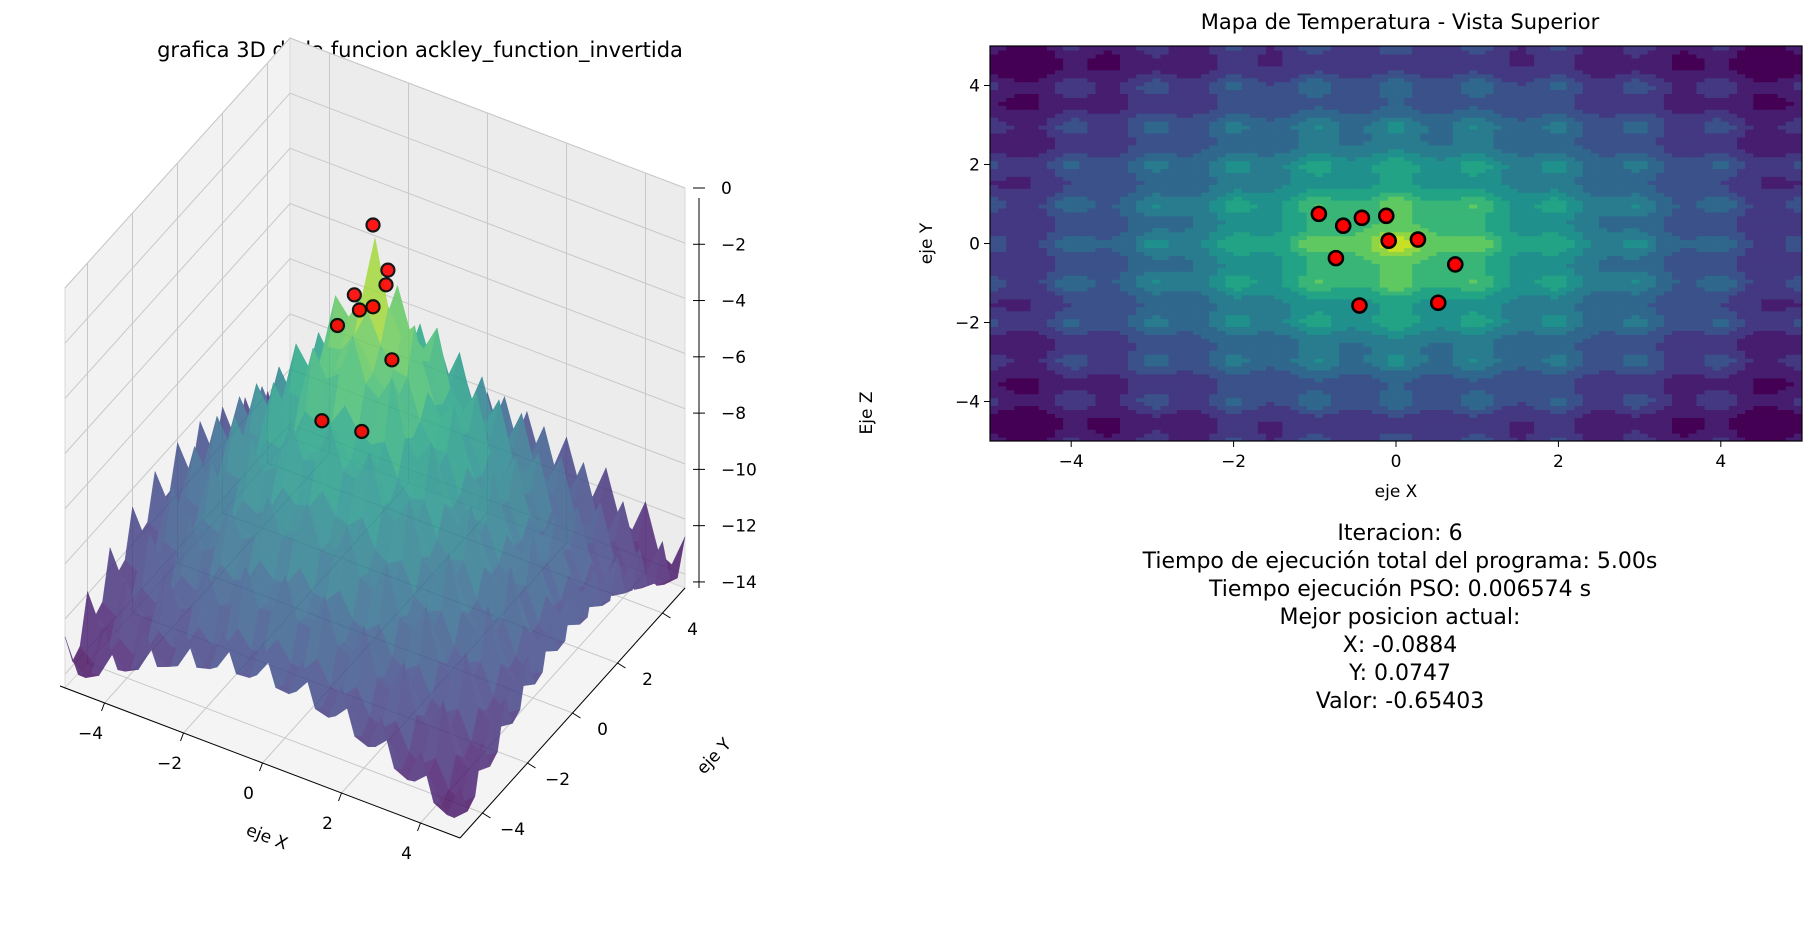 The width and height of the screenshot is (1815, 928). I want to click on x-axis-line, so click(260, 762).